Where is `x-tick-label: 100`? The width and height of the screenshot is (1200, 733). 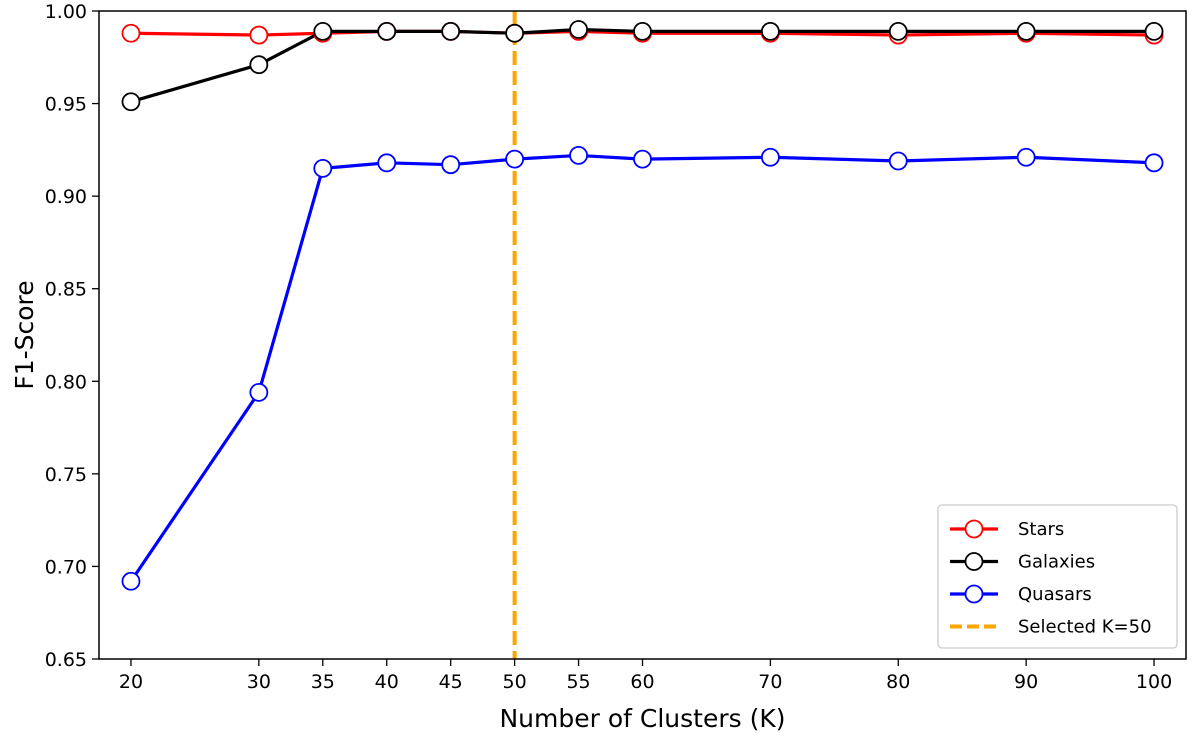 x-tick-label: 100 is located at coordinates (1154, 682).